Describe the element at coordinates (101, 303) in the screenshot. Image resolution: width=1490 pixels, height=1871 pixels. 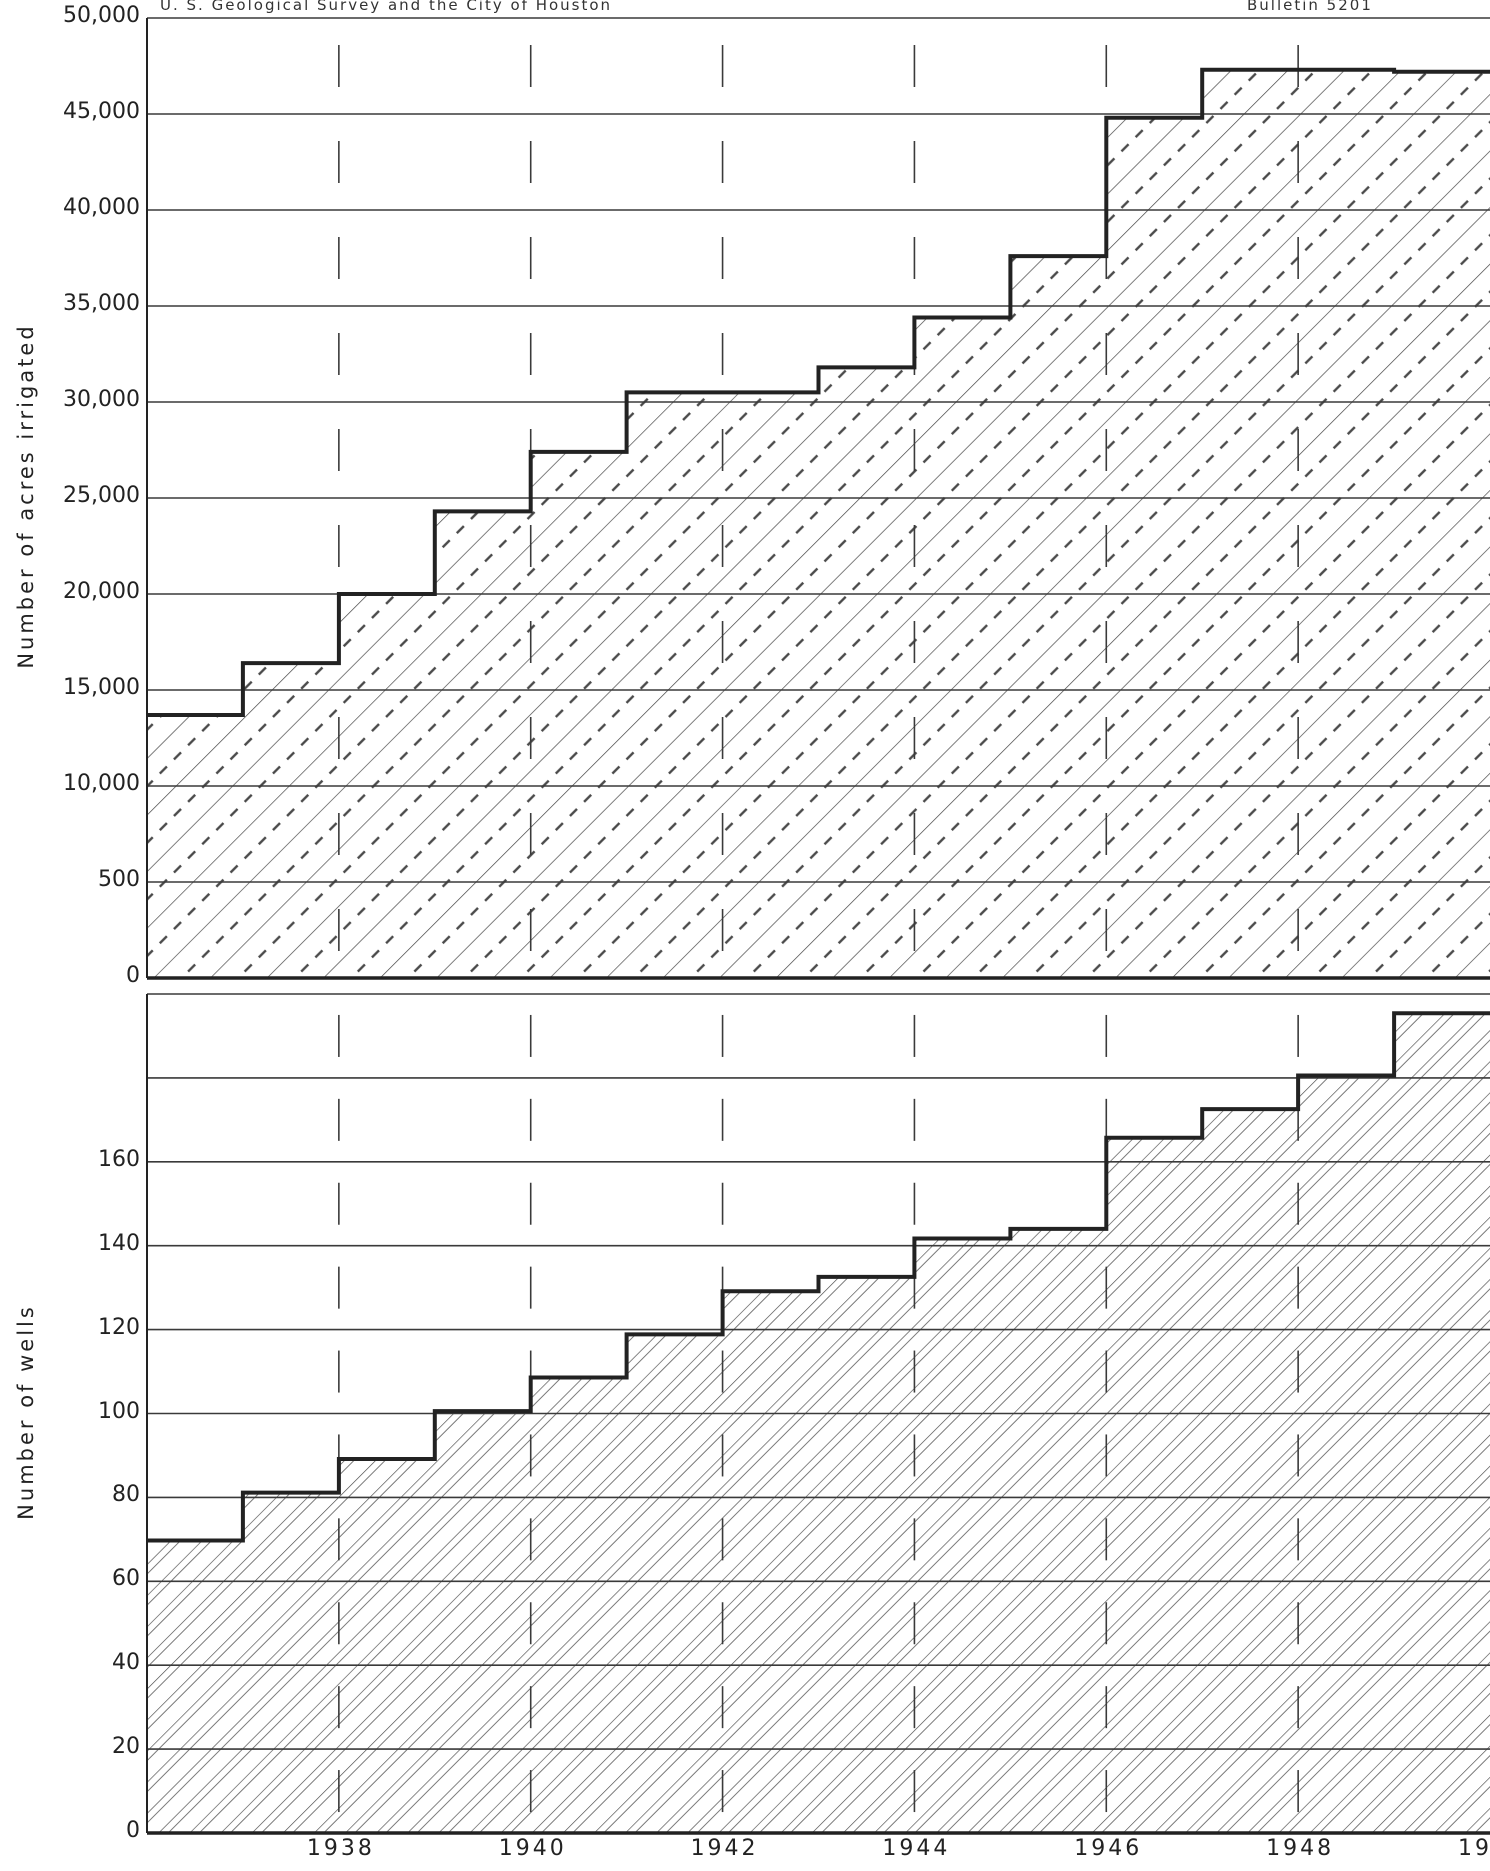
I see `acres-y-tick-label: 35,000` at that location.